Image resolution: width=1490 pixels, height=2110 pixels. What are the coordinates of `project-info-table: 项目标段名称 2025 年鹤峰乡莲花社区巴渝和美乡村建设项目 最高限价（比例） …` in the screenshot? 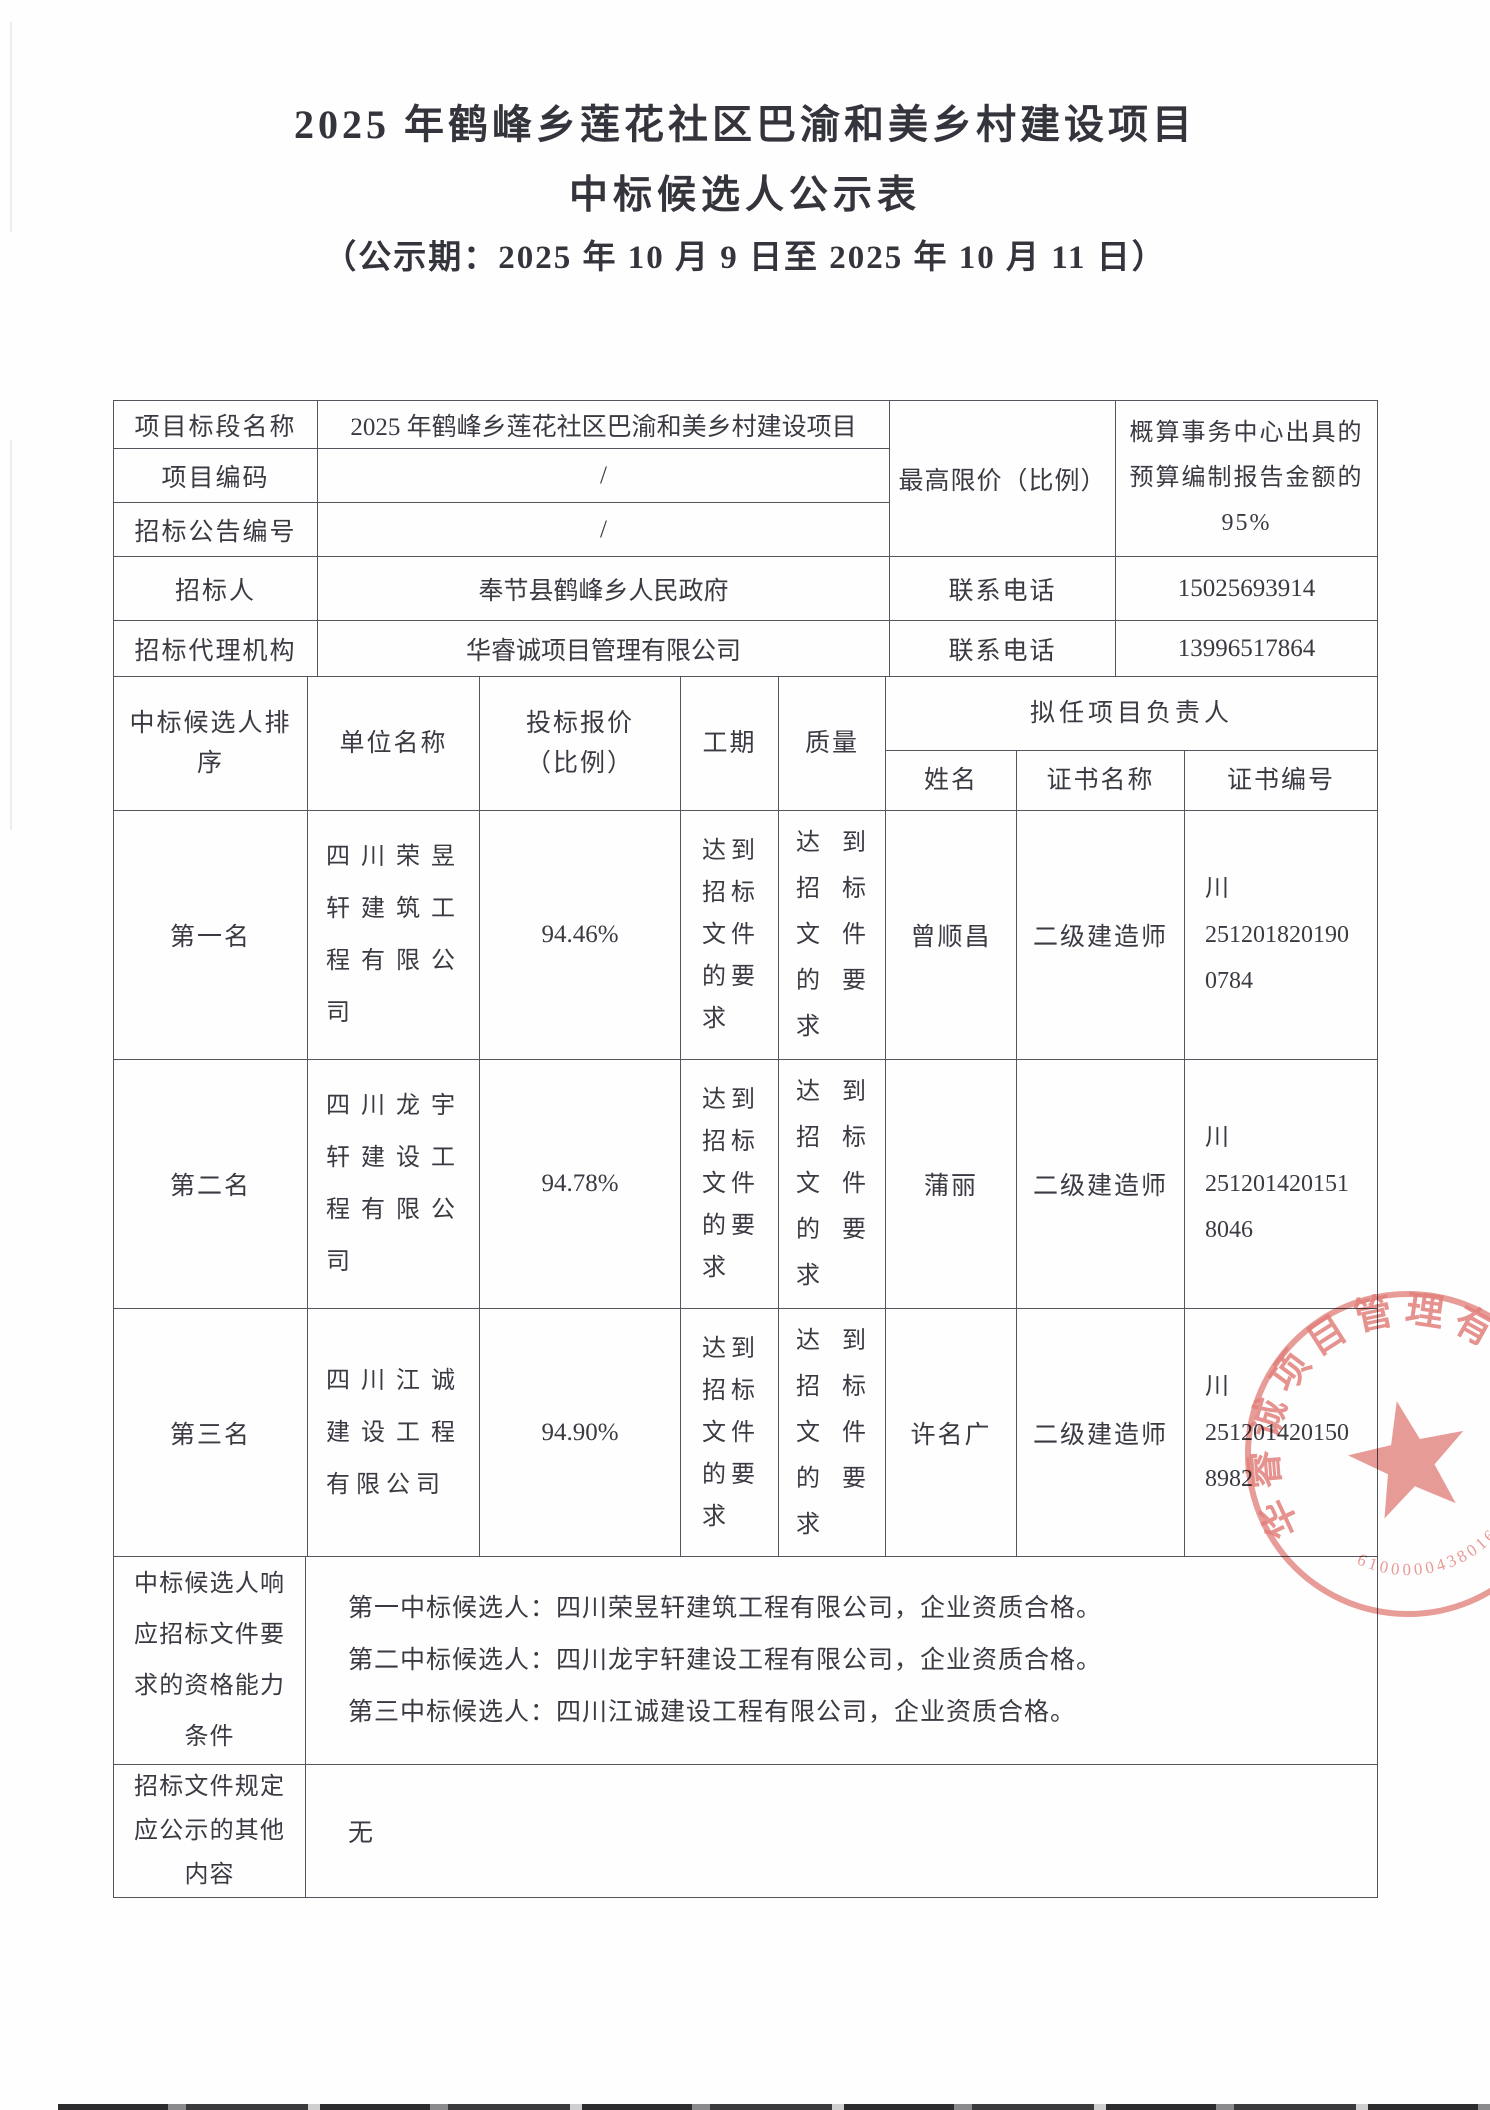 It's located at (745, 538).